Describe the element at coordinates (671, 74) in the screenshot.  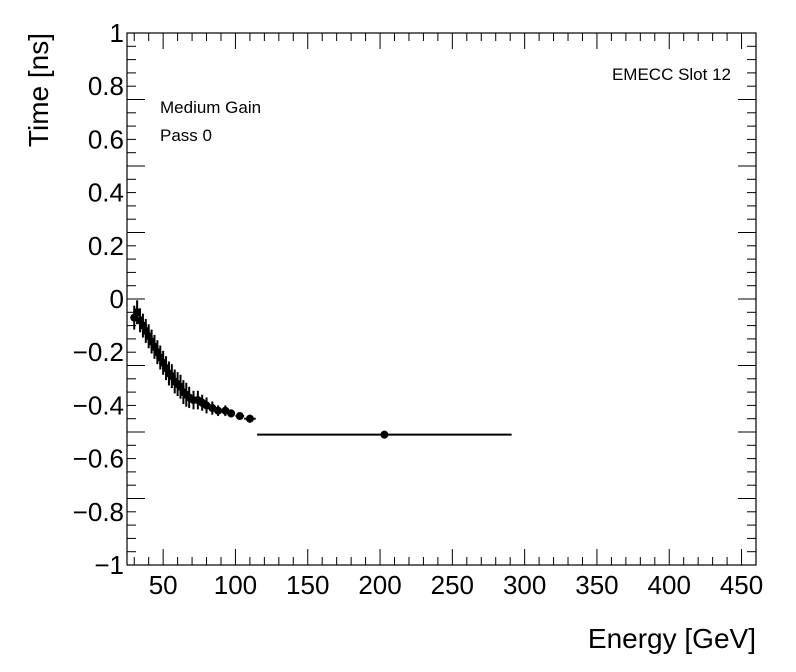
I see `annotation-slot: EMECC Slot 12` at that location.